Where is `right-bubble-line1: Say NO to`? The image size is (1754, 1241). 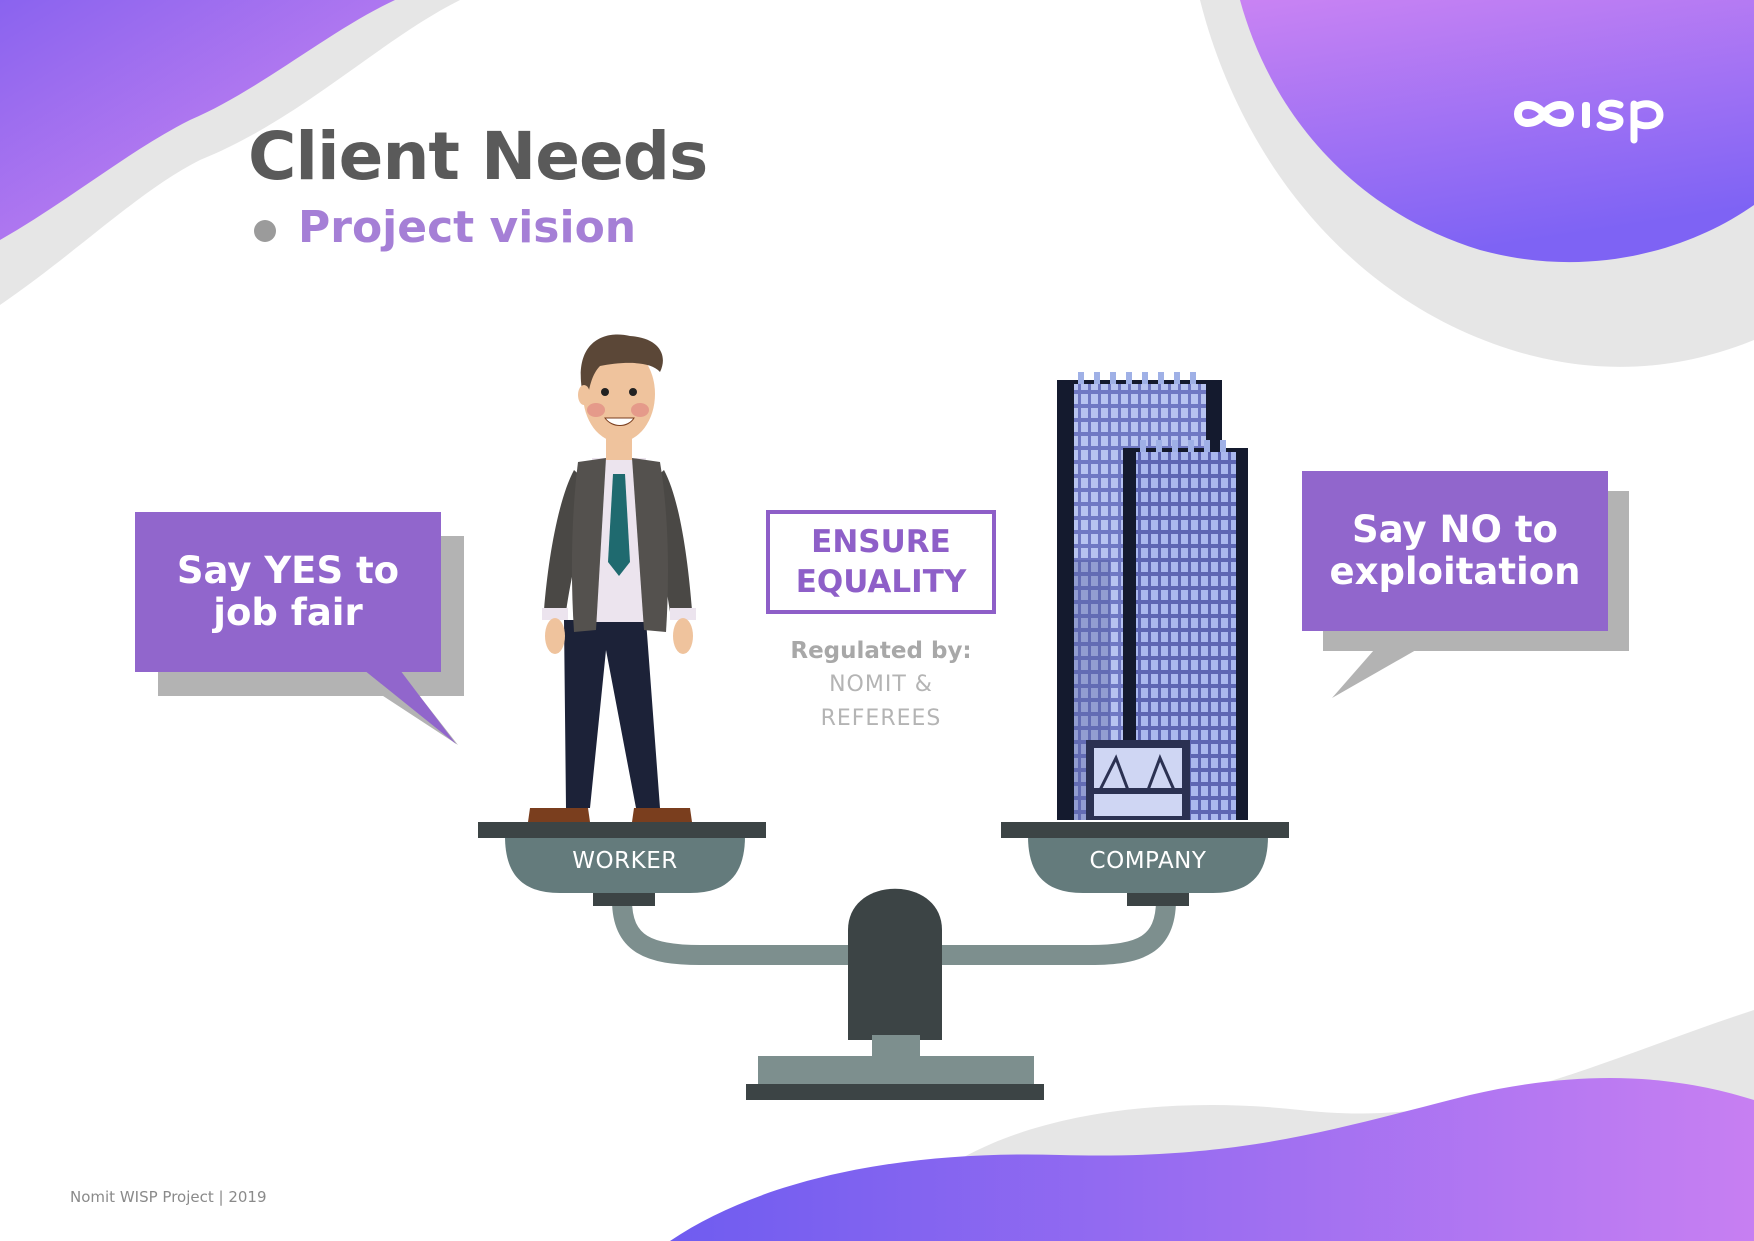
right-bubble-line1: Say NO to is located at coordinates (1455, 529).